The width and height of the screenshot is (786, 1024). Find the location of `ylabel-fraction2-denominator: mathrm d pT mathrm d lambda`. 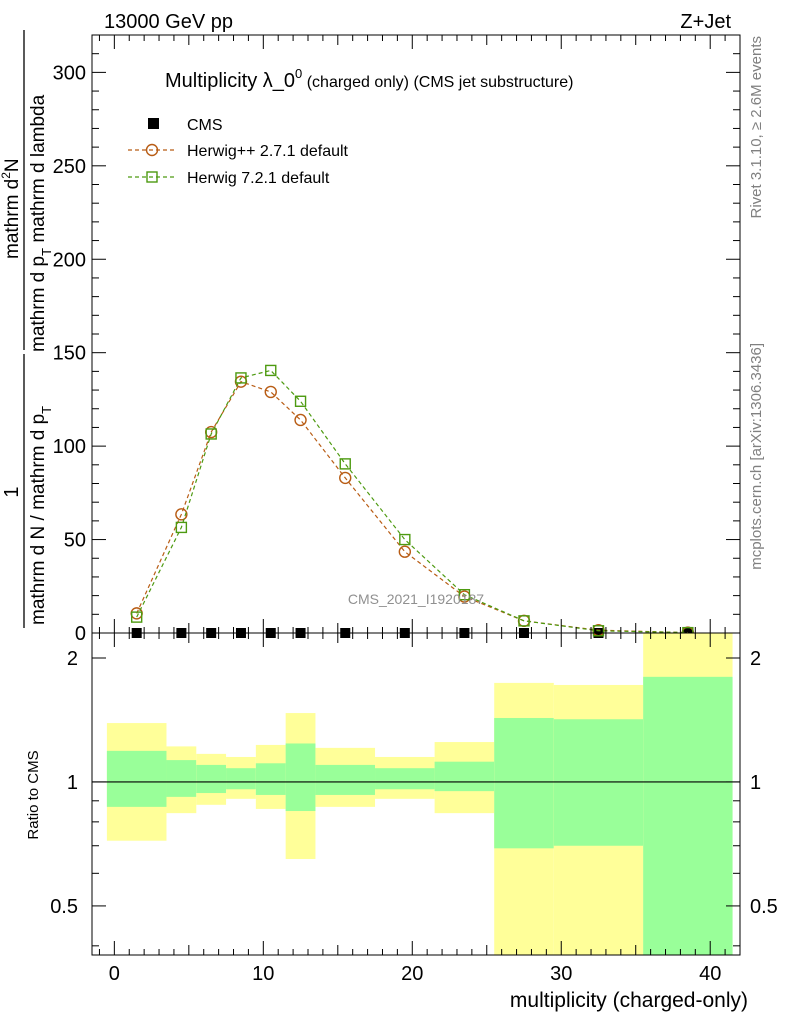

ylabel-fraction2-denominator: mathrm d pT mathrm d lambda is located at coordinates (41, 223).